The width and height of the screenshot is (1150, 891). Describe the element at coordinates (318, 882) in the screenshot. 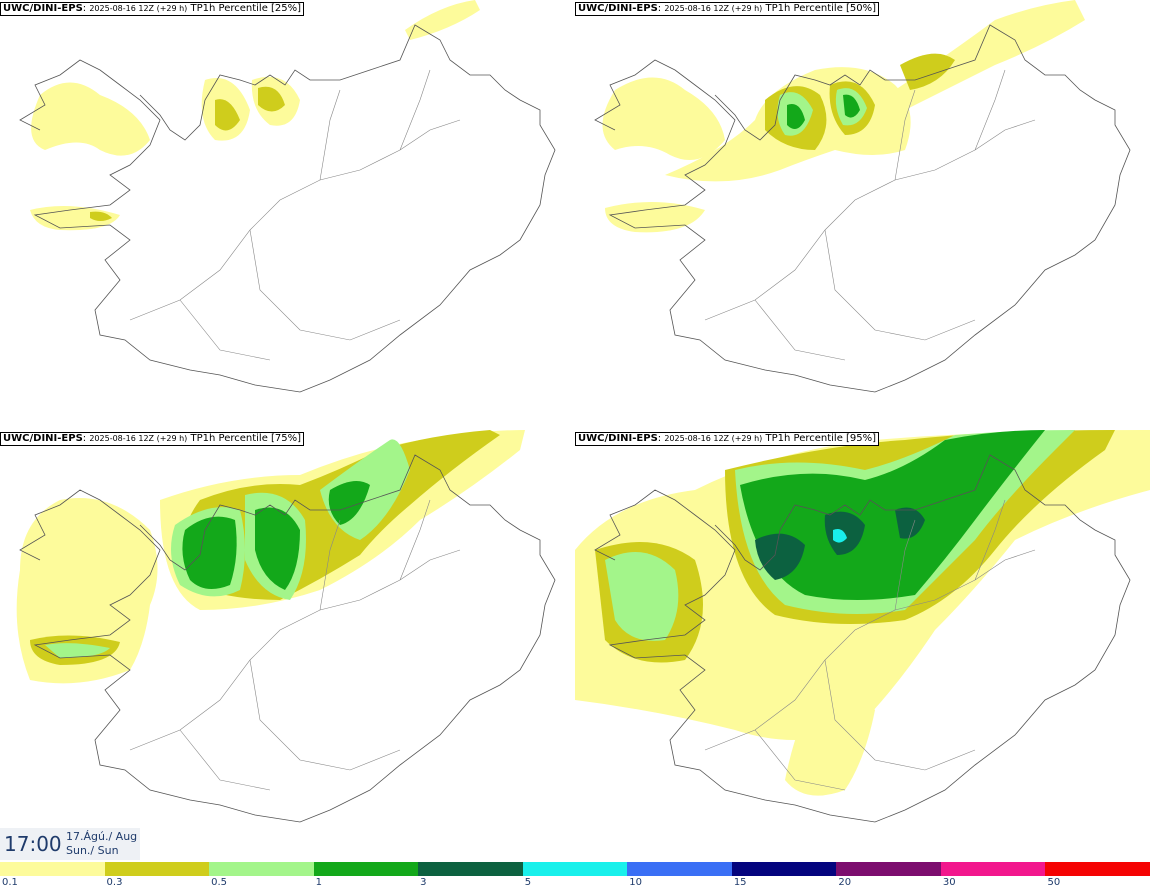

I see `legend-label: 1` at that location.